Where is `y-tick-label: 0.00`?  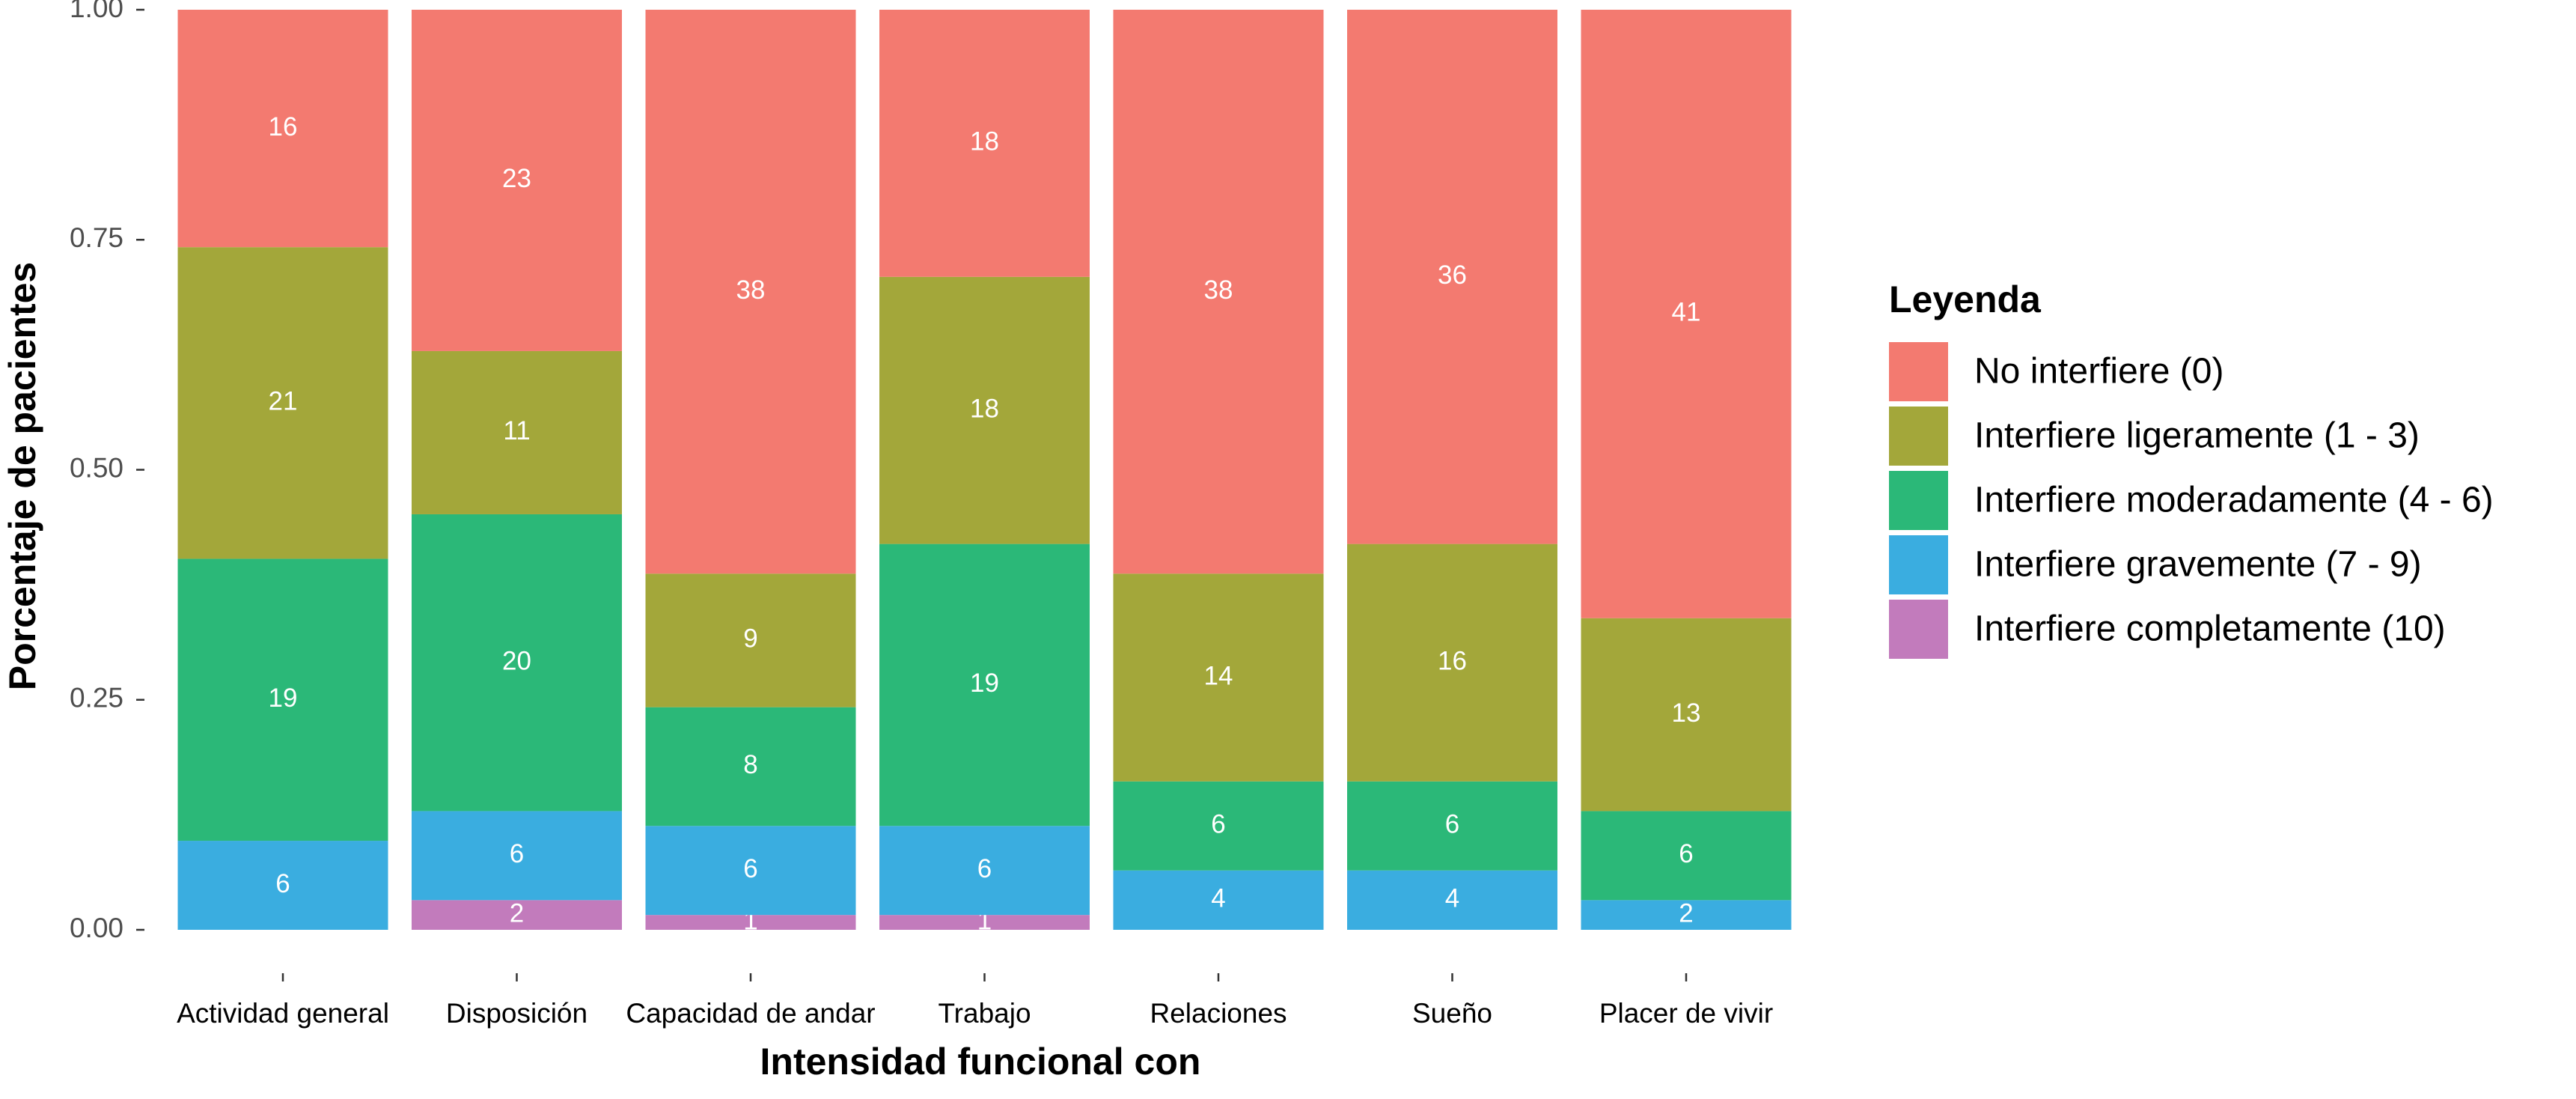
y-tick-label: 0.00 is located at coordinates (97, 928).